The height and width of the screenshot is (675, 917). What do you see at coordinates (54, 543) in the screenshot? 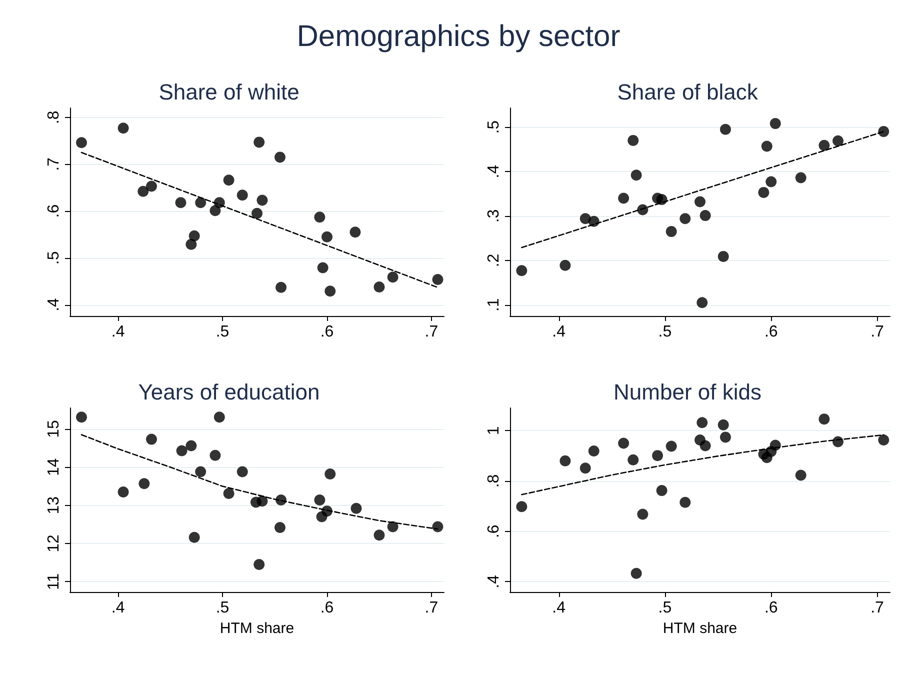
I see `y-tick-label: 12` at bounding box center [54, 543].